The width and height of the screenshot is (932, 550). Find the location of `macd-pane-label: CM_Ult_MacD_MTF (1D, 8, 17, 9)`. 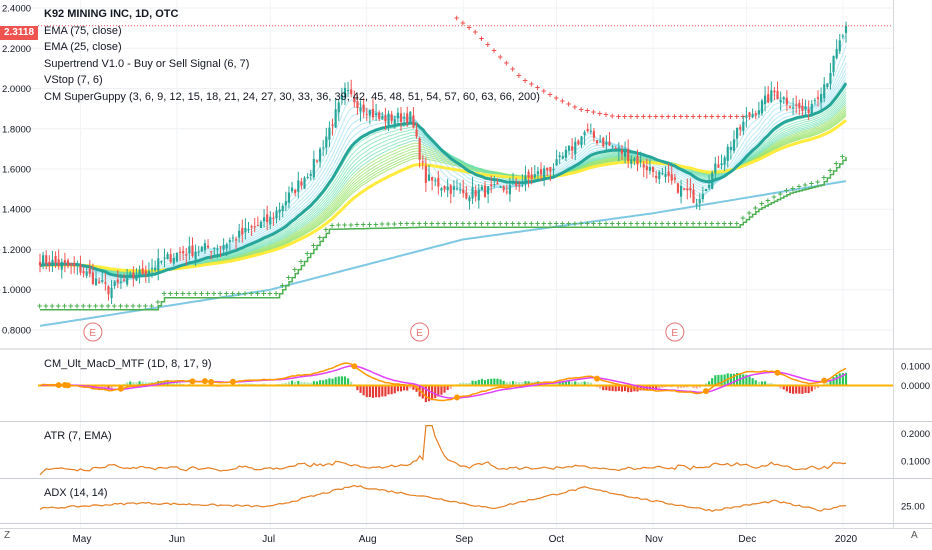

macd-pane-label: CM_Ult_MacD_MTF (1D, 8, 17, 9) is located at coordinates (128, 364).